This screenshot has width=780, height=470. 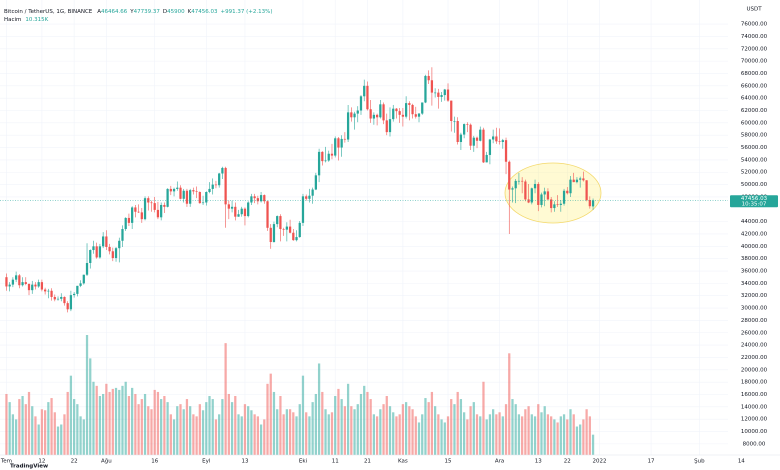 I want to click on symbol: Bitcoin / TetherUS, 1G, BINANCE, so click(x=48, y=12).